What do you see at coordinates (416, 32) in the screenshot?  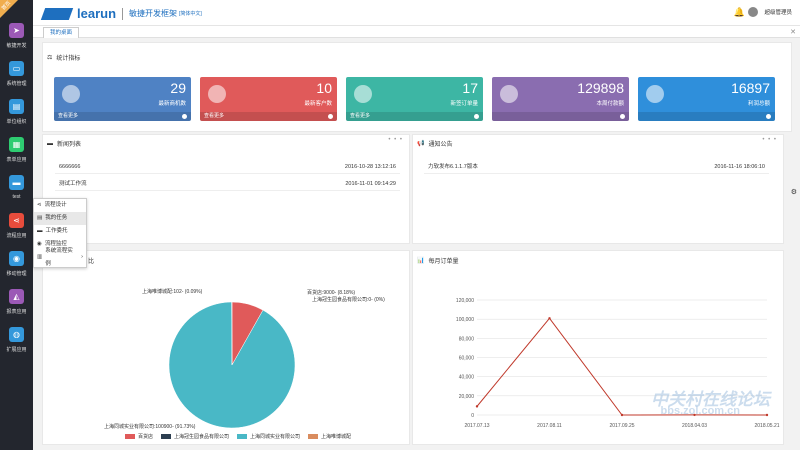 I see `tab-bar: 我的桌面 ✕` at bounding box center [416, 32].